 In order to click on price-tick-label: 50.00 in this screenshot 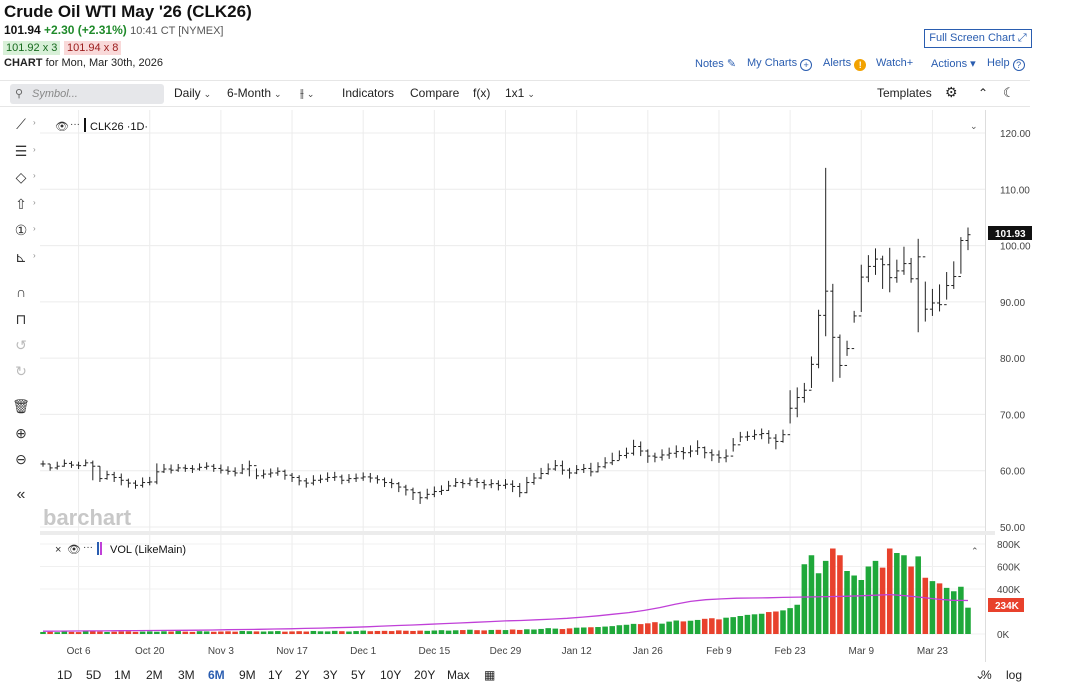, I will do `click(1012, 528)`.